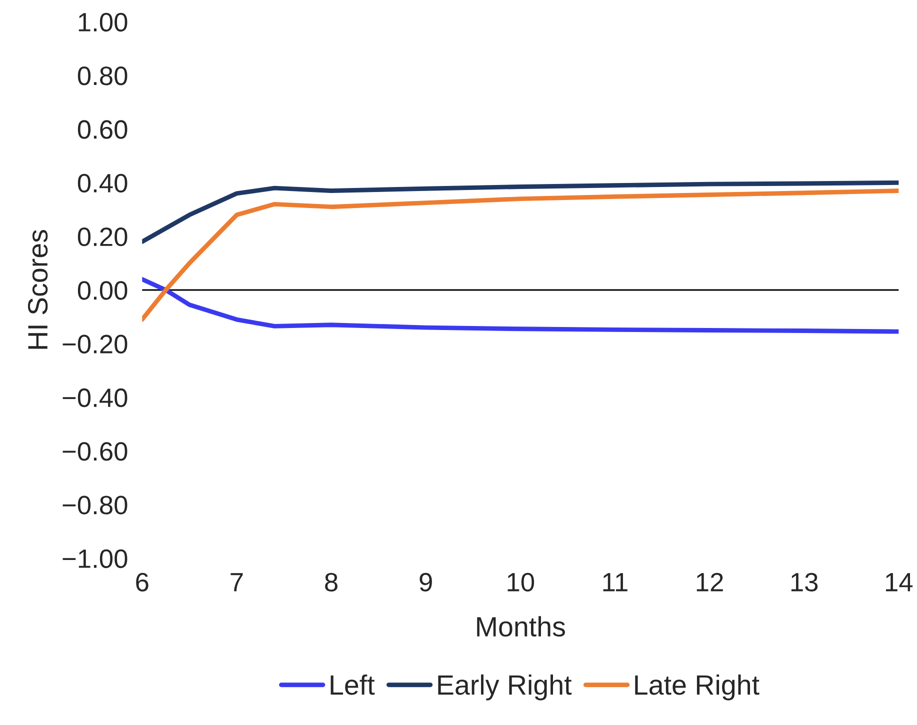  Describe the element at coordinates (103, 76) in the screenshot. I see `y-tick-label: 0.80` at that location.